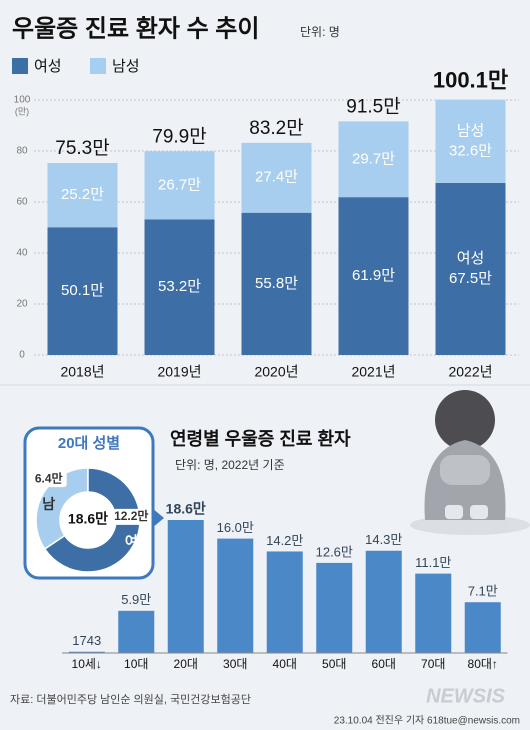  What do you see at coordinates (470, 150) in the screenshot?
I see `value-label: 32.6만` at bounding box center [470, 150].